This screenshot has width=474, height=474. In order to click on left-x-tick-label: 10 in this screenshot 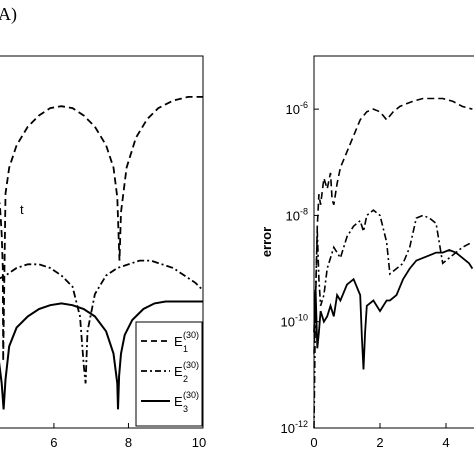, I will do `click(199, 442)`.